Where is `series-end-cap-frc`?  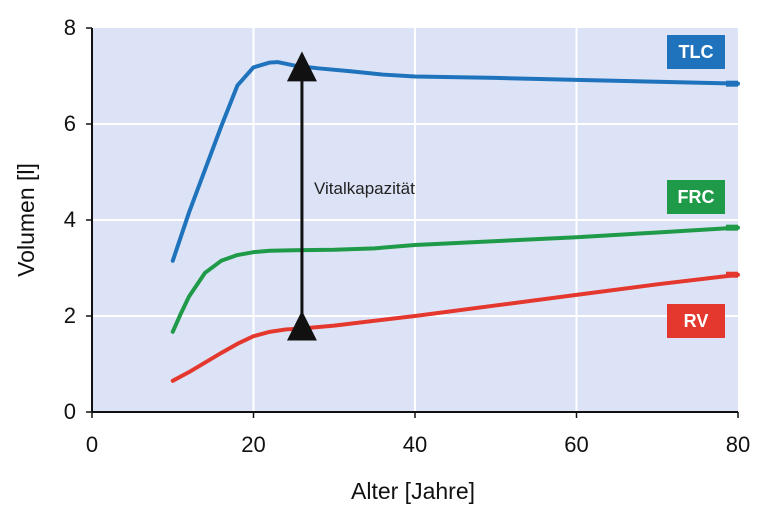
series-end-cap-frc is located at coordinates (732, 227).